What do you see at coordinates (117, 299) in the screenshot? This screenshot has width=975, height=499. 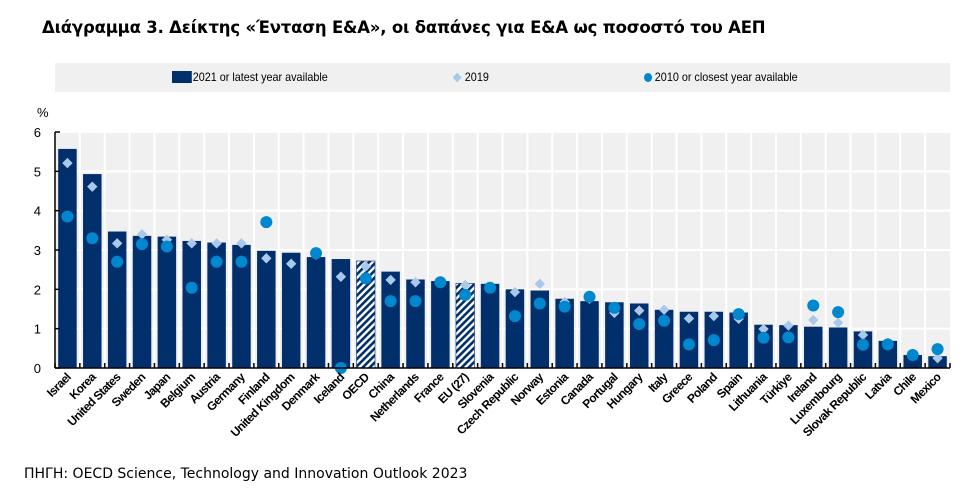 I see `bar-united-states` at bounding box center [117, 299].